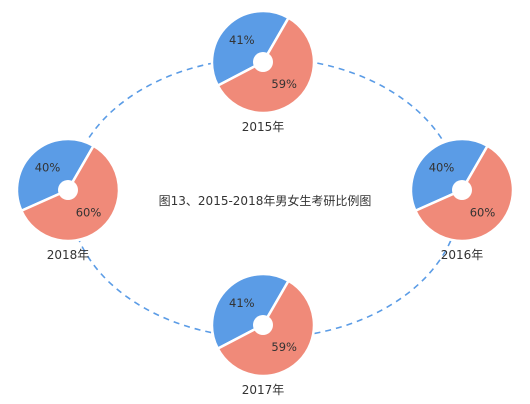  What do you see at coordinates (68, 255) in the screenshot?
I see `year-label: 2018年` at bounding box center [68, 255].